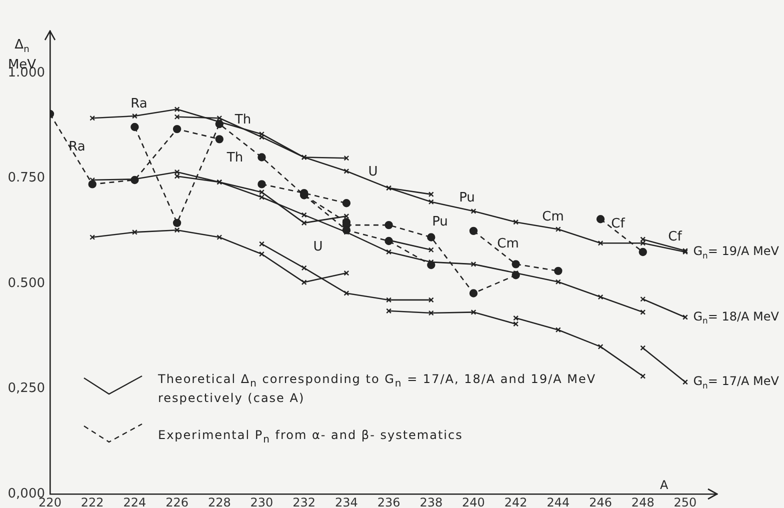  Describe the element at coordinates (177, 501) in the screenshot. I see `x-tick-label: 226` at that location.